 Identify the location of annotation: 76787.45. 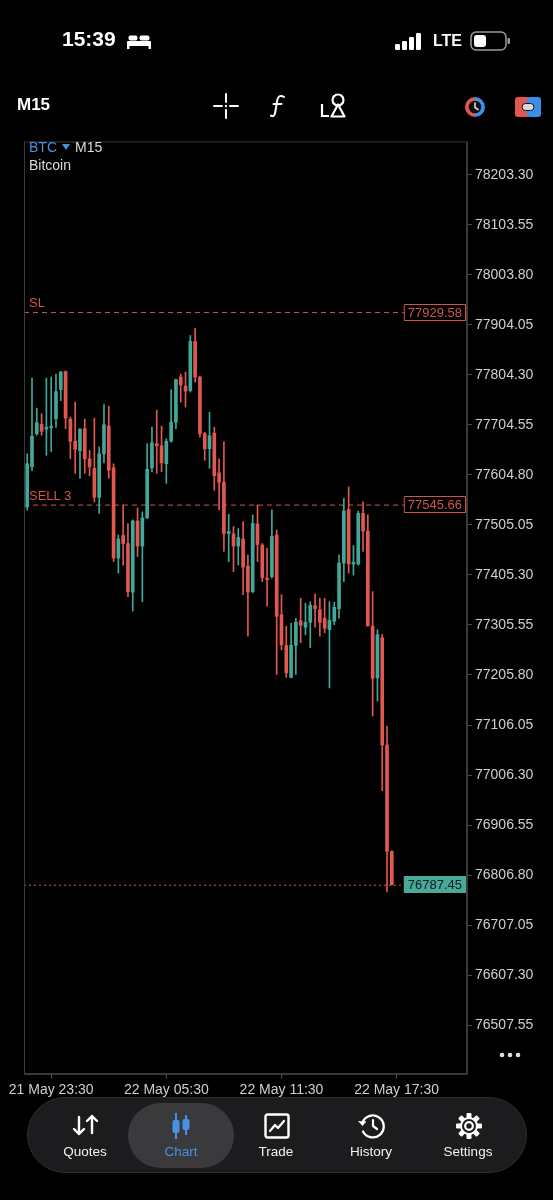
(435, 885).